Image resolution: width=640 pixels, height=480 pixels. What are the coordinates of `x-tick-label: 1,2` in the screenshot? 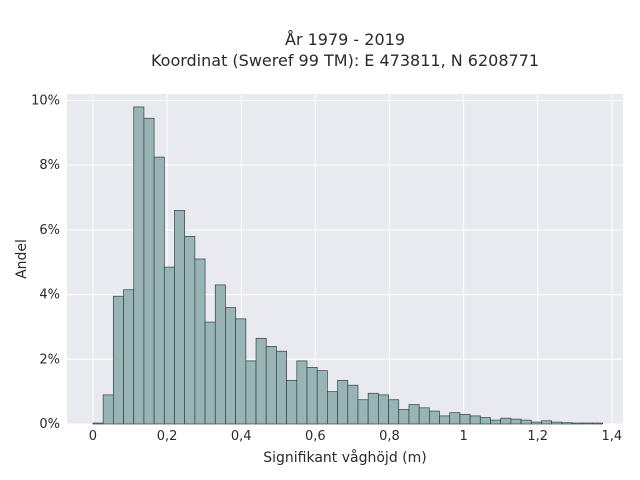 It's located at (537, 436).